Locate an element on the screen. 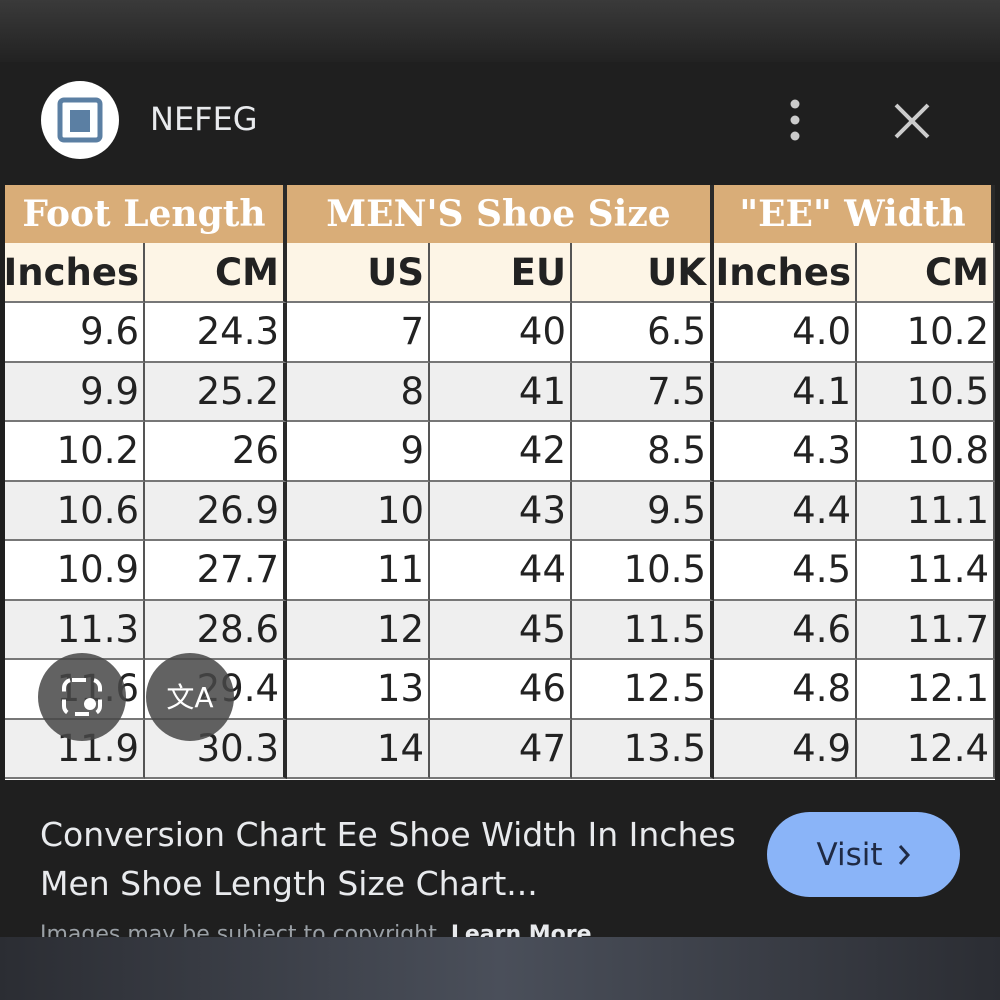 Image resolution: width=1000 pixels, height=1000 pixels. column-header: UK is located at coordinates (643, 273).